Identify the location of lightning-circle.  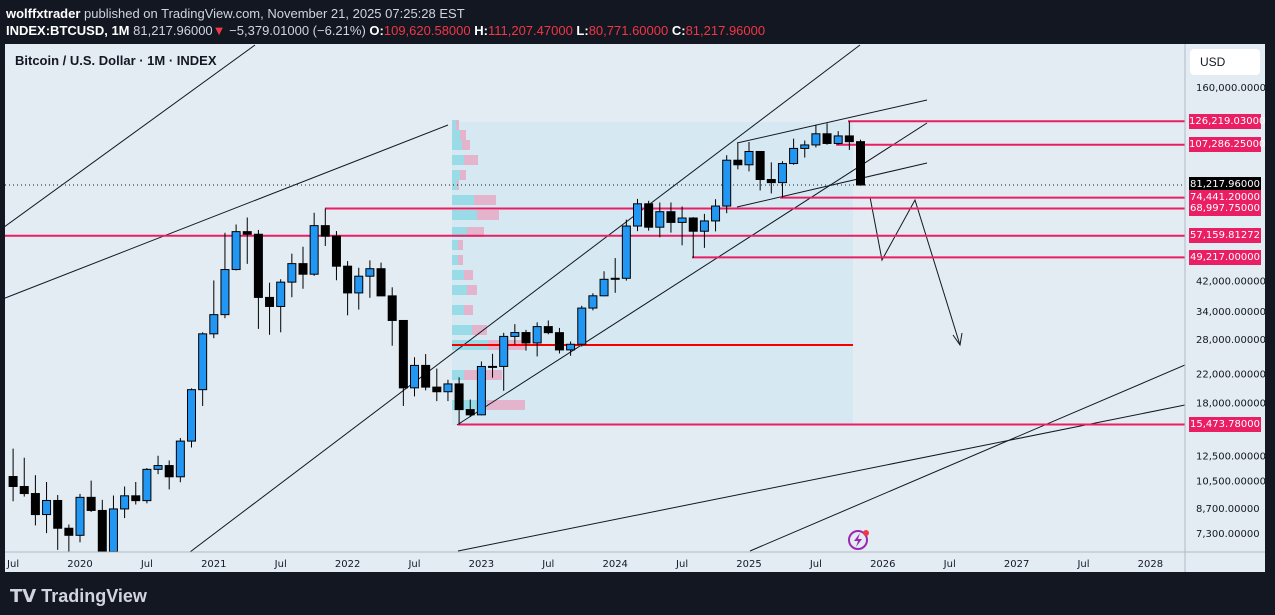
(858, 540).